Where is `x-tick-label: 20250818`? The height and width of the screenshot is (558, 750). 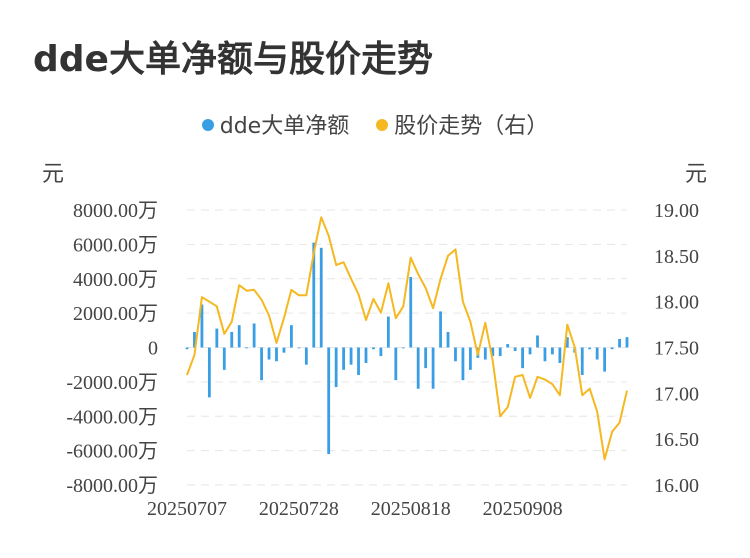 x-tick-label: 20250818 is located at coordinates (411, 509).